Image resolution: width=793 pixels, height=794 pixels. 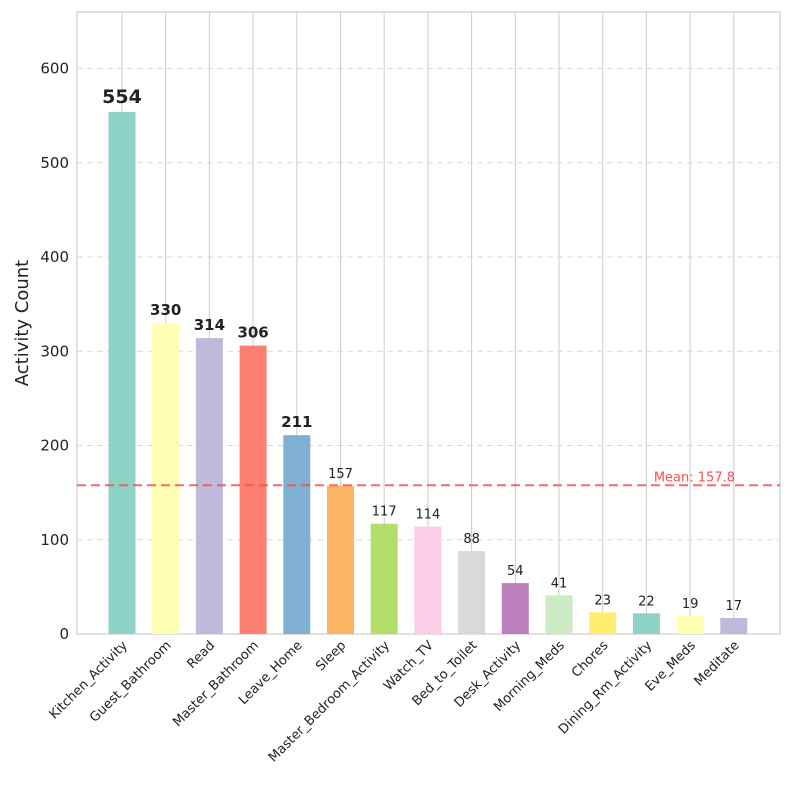 What do you see at coordinates (515, 608) in the screenshot?
I see `bar-desk-activity` at bounding box center [515, 608].